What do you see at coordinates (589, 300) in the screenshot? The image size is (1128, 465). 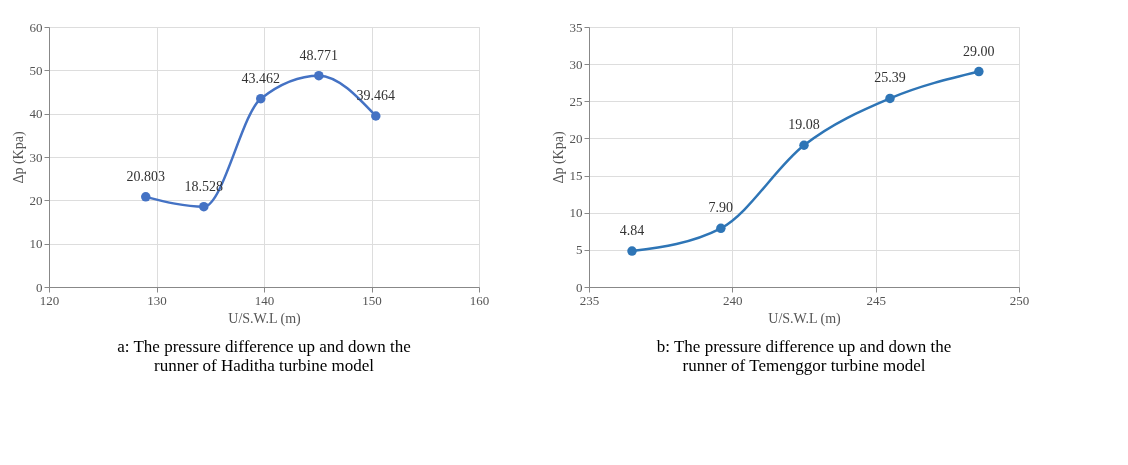 I see `x-tick-label: 235` at bounding box center [589, 300].